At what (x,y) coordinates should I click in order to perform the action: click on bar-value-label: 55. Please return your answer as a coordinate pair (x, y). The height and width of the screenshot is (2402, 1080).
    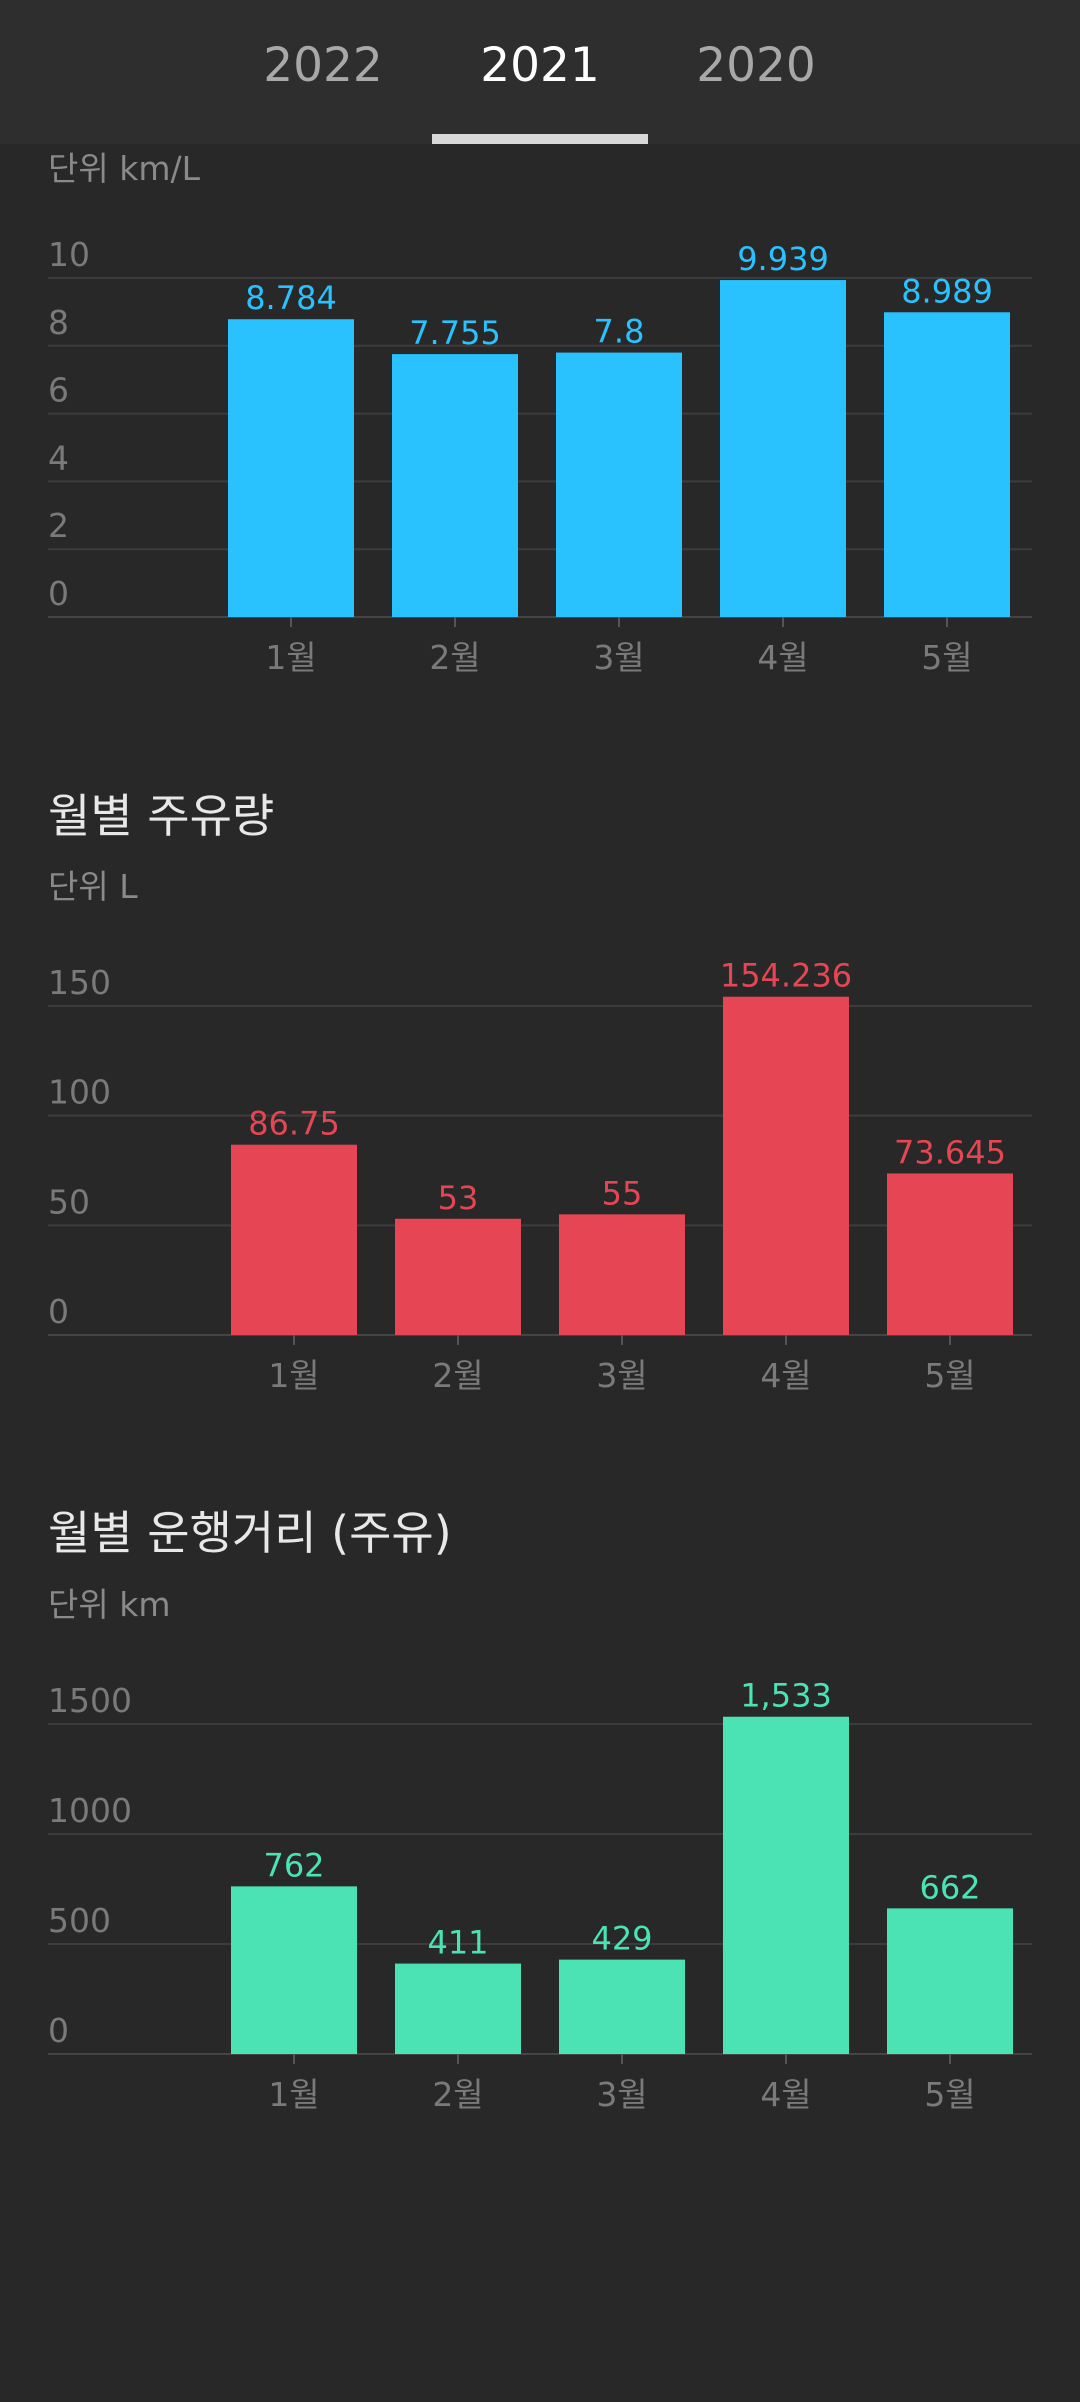
    Looking at the image, I should click on (622, 1193).